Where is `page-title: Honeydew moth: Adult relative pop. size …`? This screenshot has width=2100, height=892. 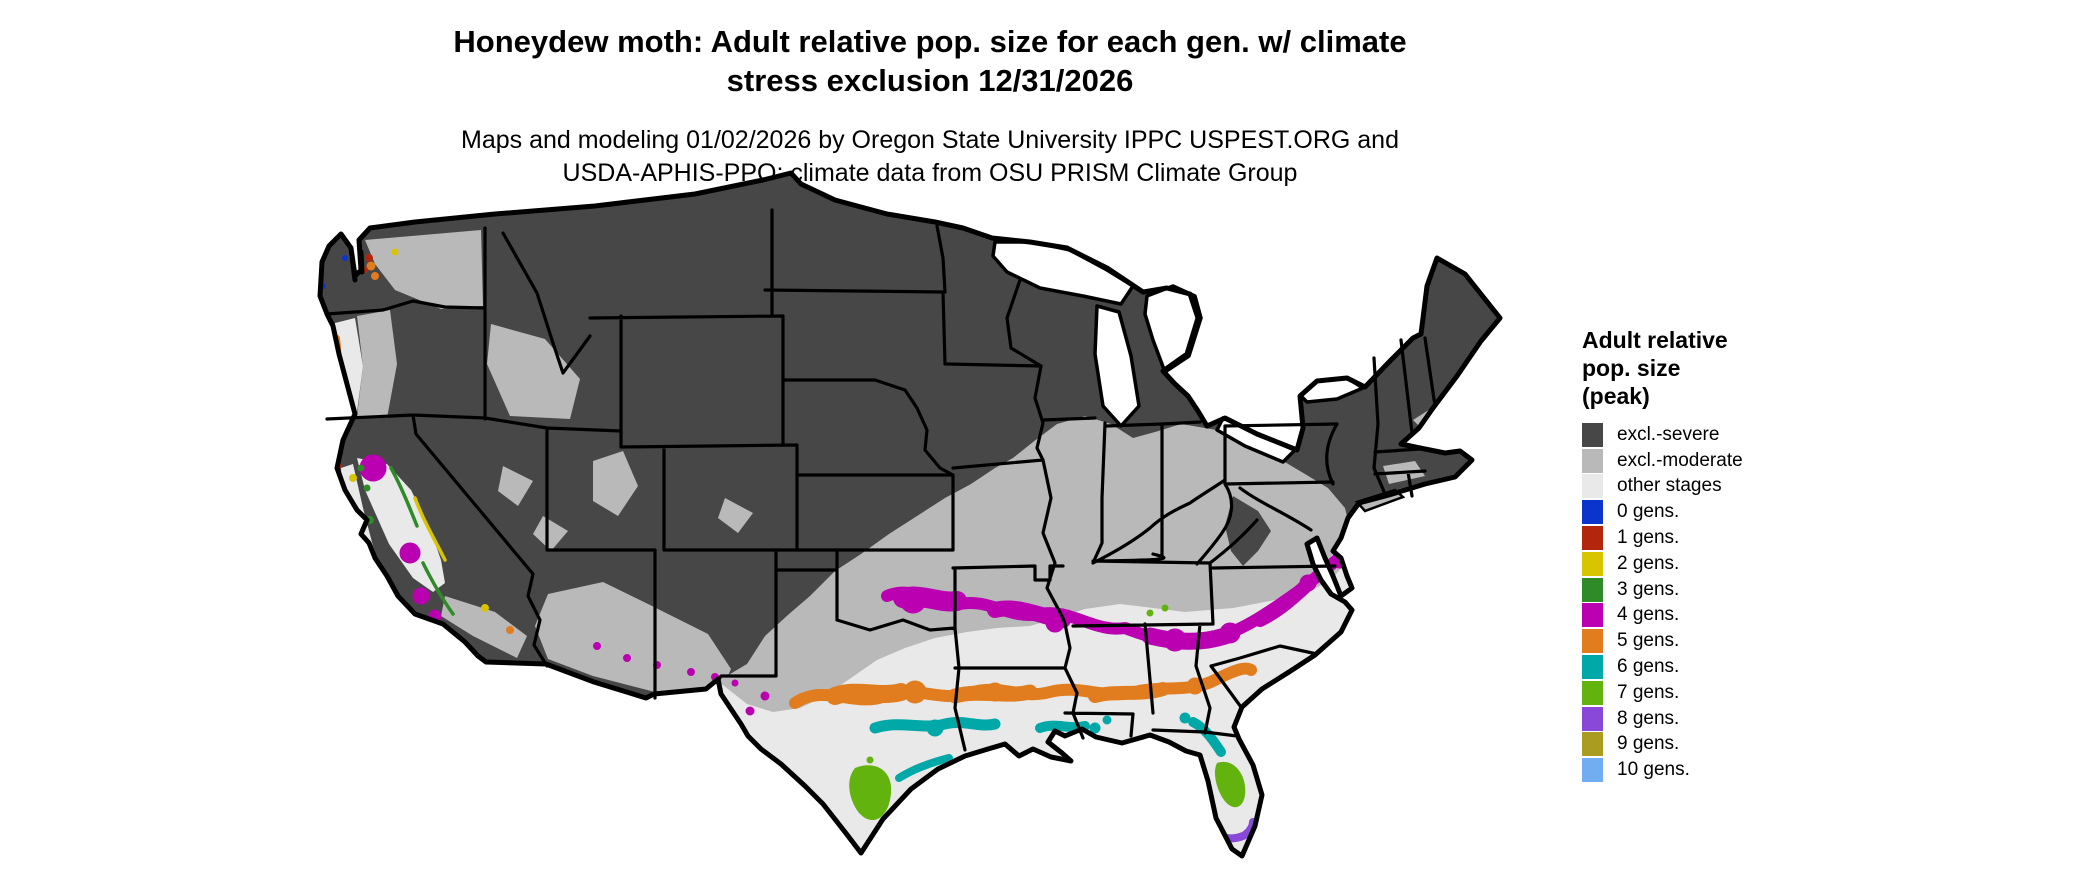
page-title: Honeydew moth: Adult relative pop. size … is located at coordinates (930, 61).